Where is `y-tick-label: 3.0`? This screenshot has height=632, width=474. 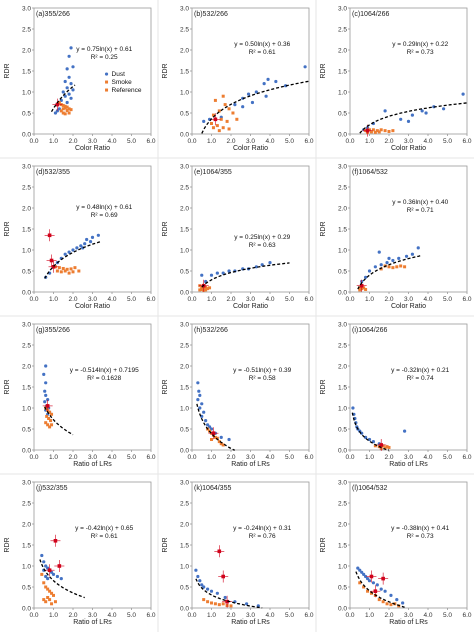
y-tick-label: 3.0 is located at coordinates (184, 166).